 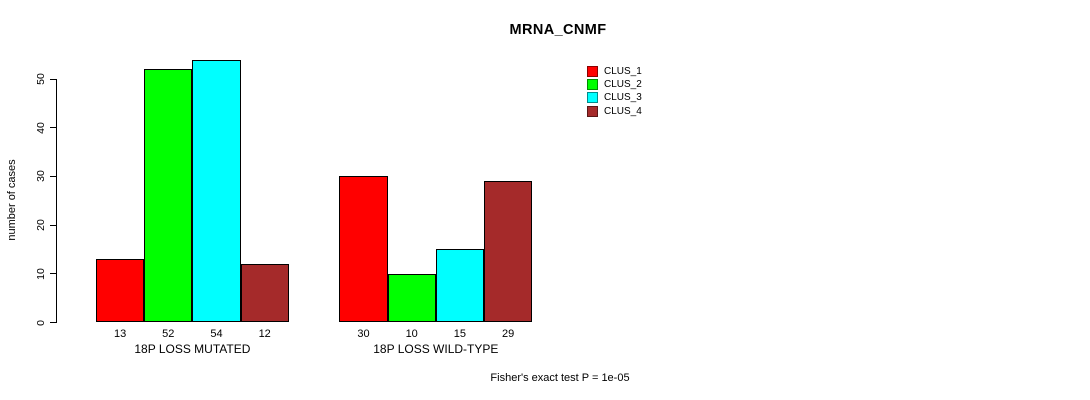 What do you see at coordinates (216, 334) in the screenshot?
I see `bar-value-label: 54` at bounding box center [216, 334].